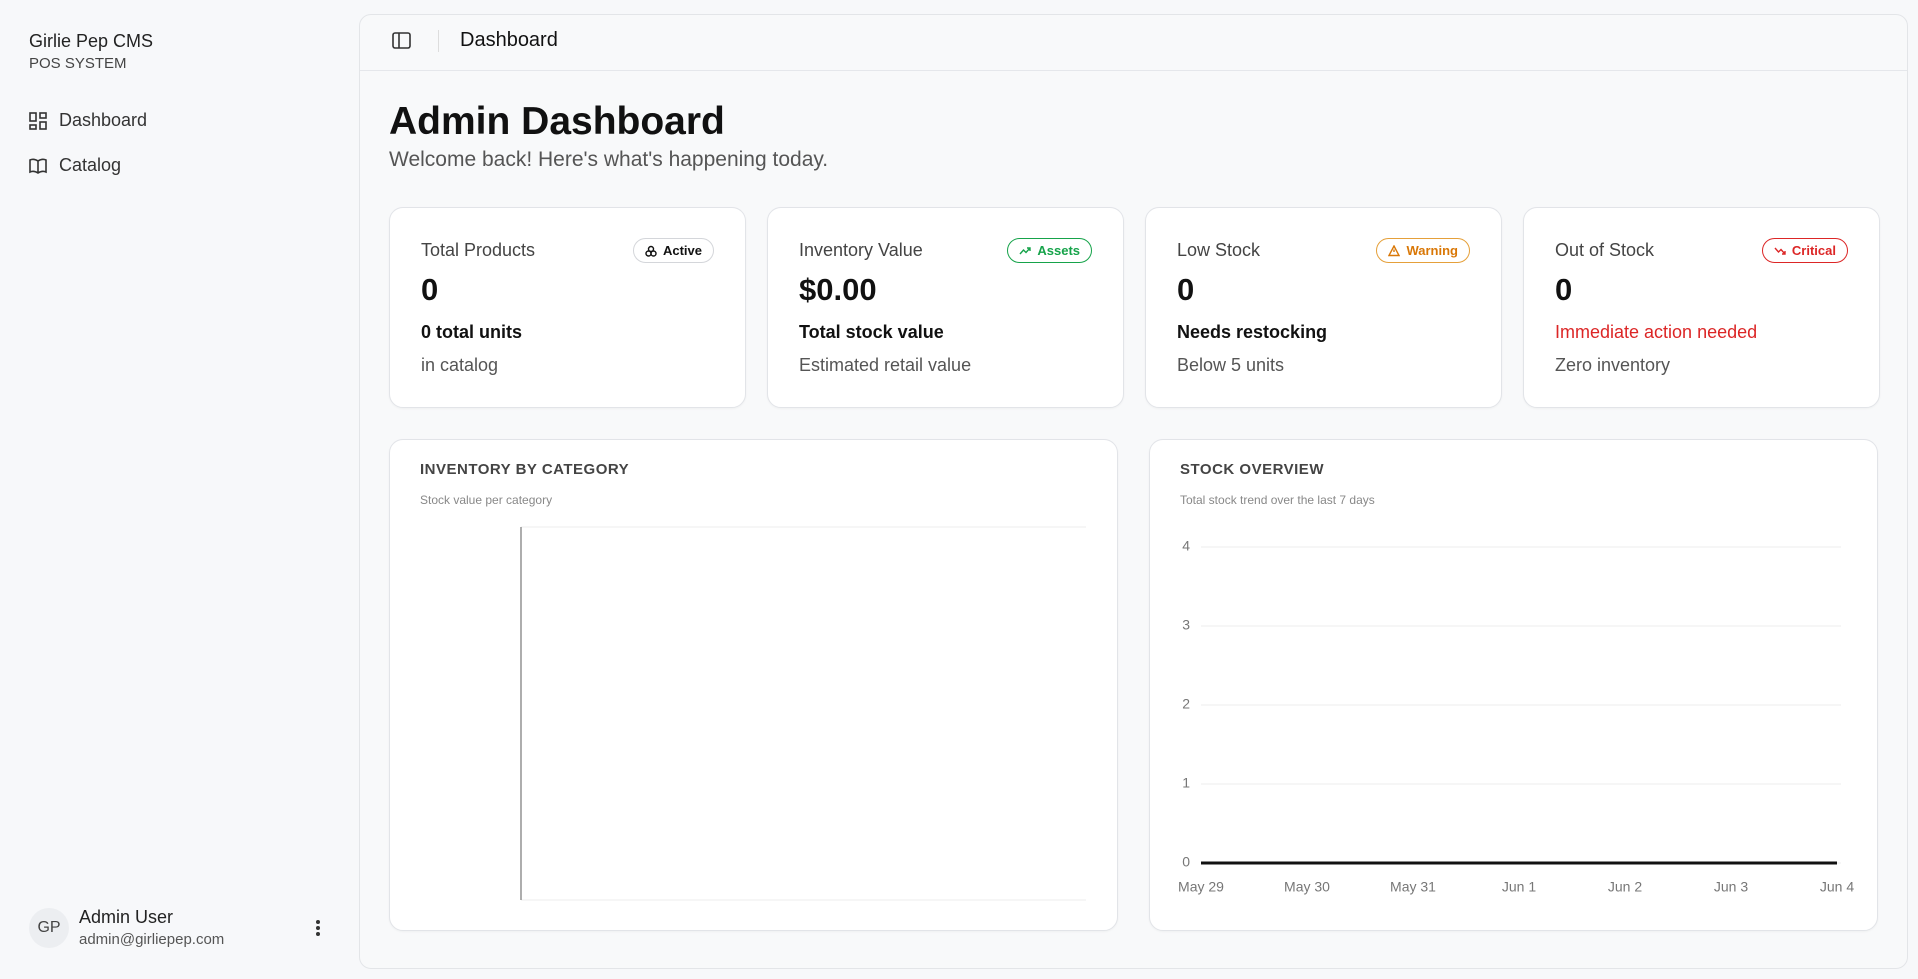 The height and width of the screenshot is (979, 1918). Describe the element at coordinates (1231, 365) in the screenshot. I see `card-note: Below 5 units` at that location.